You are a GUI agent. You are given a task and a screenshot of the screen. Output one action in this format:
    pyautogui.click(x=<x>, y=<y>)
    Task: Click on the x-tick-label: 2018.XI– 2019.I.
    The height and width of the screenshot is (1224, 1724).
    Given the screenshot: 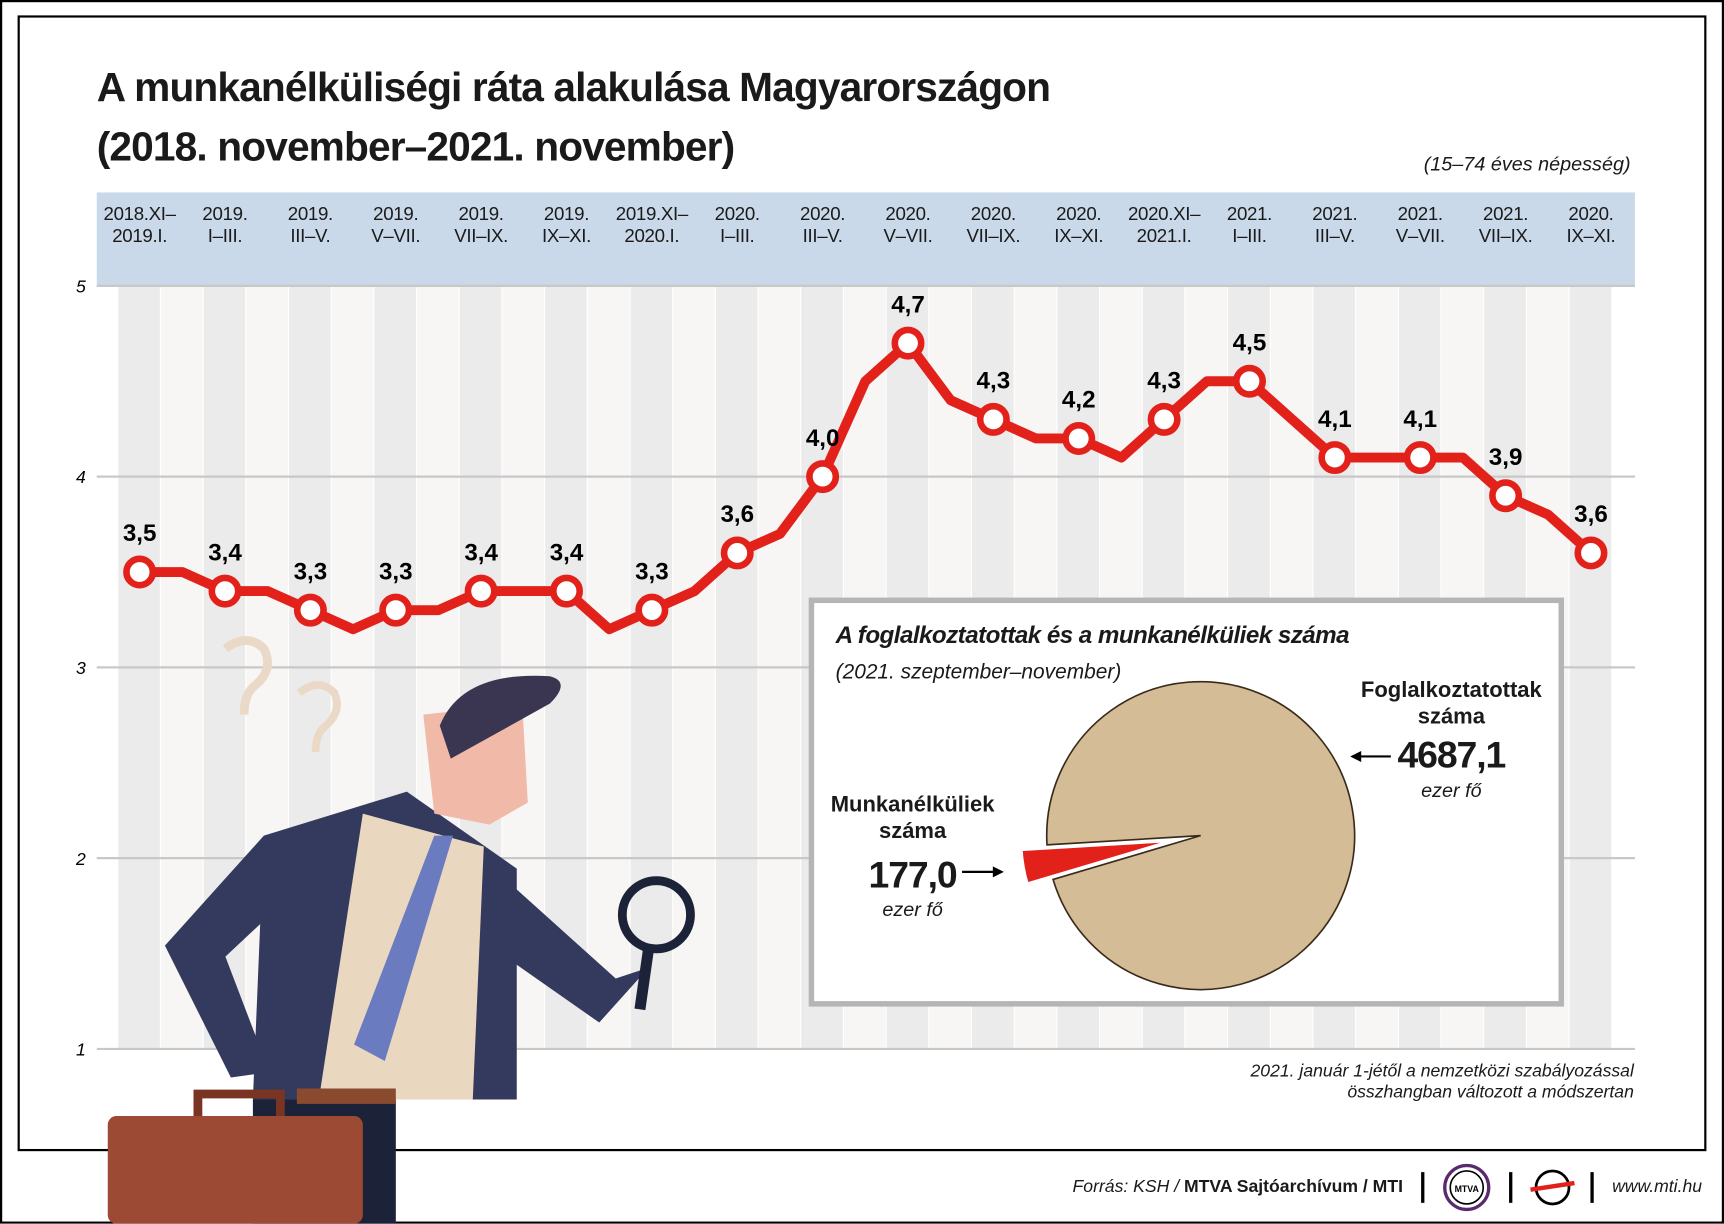 What is the action you would take?
    pyautogui.click(x=140, y=225)
    